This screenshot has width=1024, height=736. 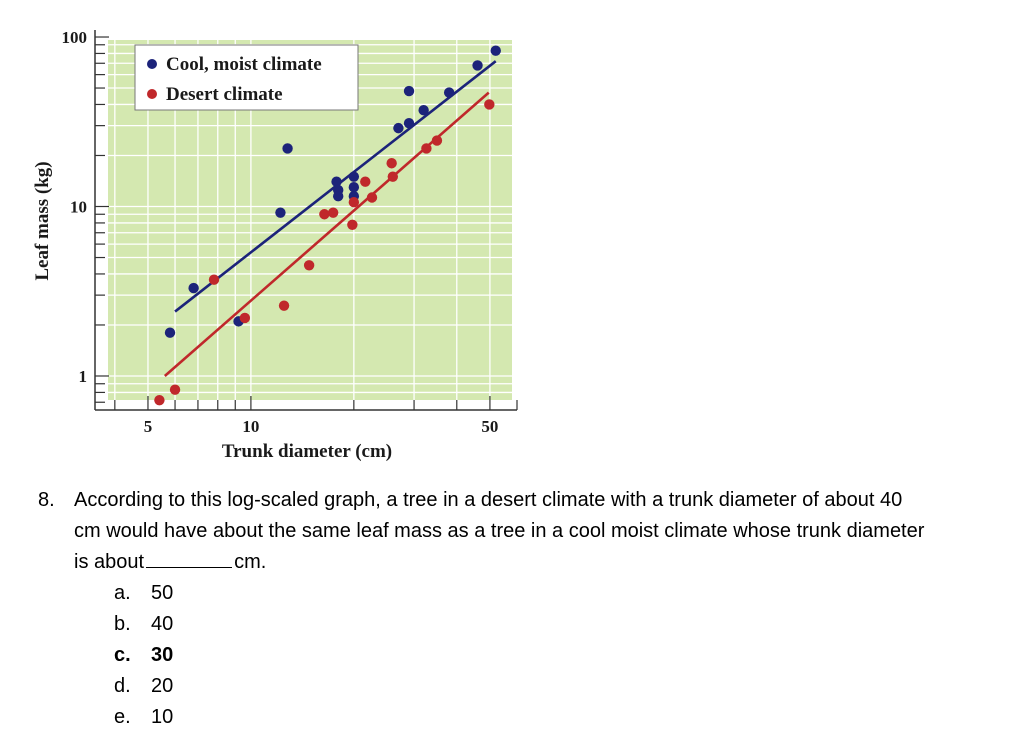 I want to click on x-tick-label: 50, so click(x=489, y=426).